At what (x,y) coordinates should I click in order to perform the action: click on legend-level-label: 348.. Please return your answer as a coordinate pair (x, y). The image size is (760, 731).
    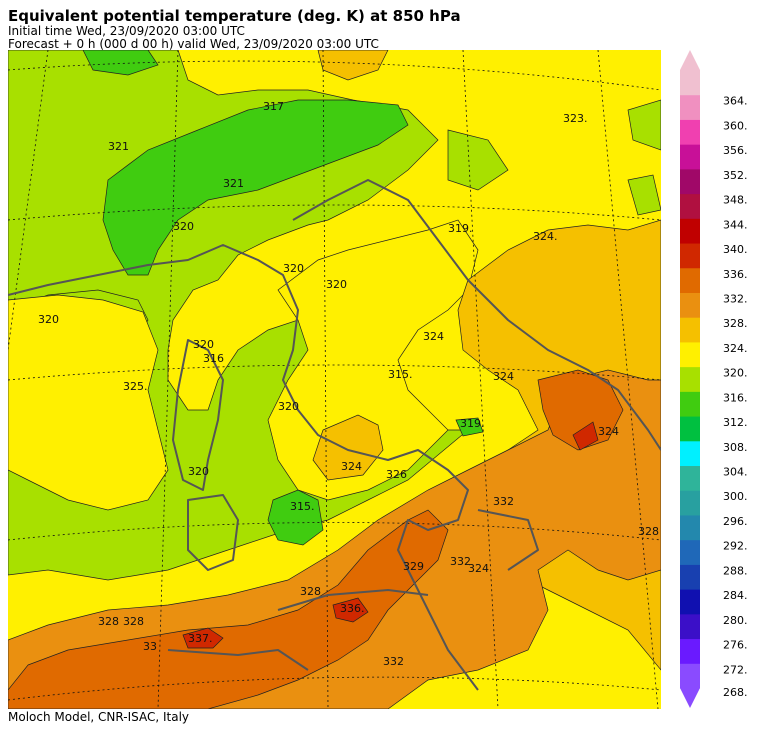
    Looking at the image, I should click on (735, 200).